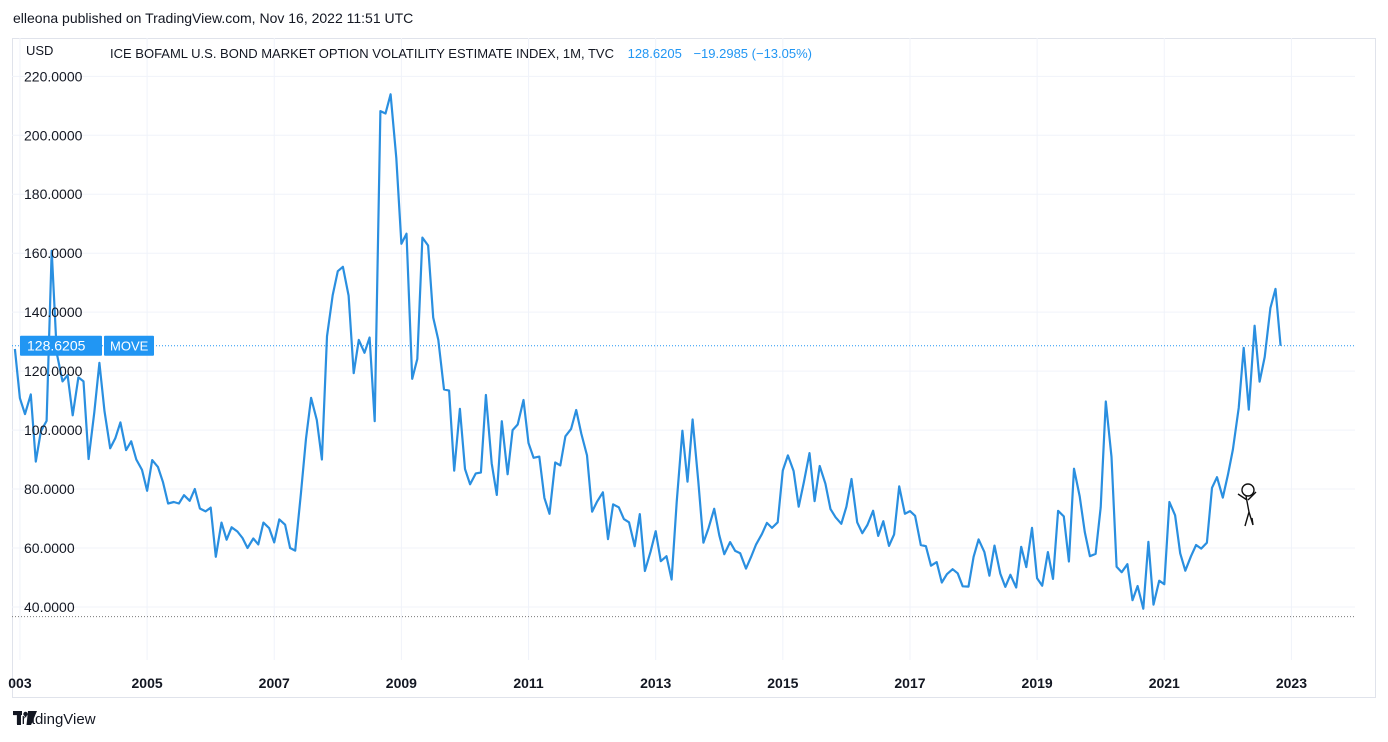 Image resolution: width=1388 pixels, height=742 pixels. What do you see at coordinates (53, 371) in the screenshot?
I see `y-tick-label: 120.0000` at bounding box center [53, 371].